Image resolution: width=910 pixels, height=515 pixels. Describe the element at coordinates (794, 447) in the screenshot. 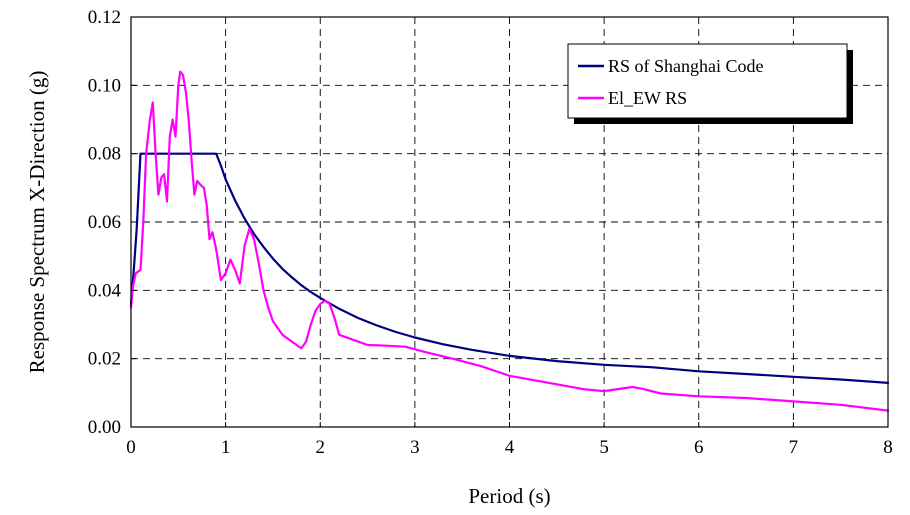

I see `x-tick-label: 7` at that location.